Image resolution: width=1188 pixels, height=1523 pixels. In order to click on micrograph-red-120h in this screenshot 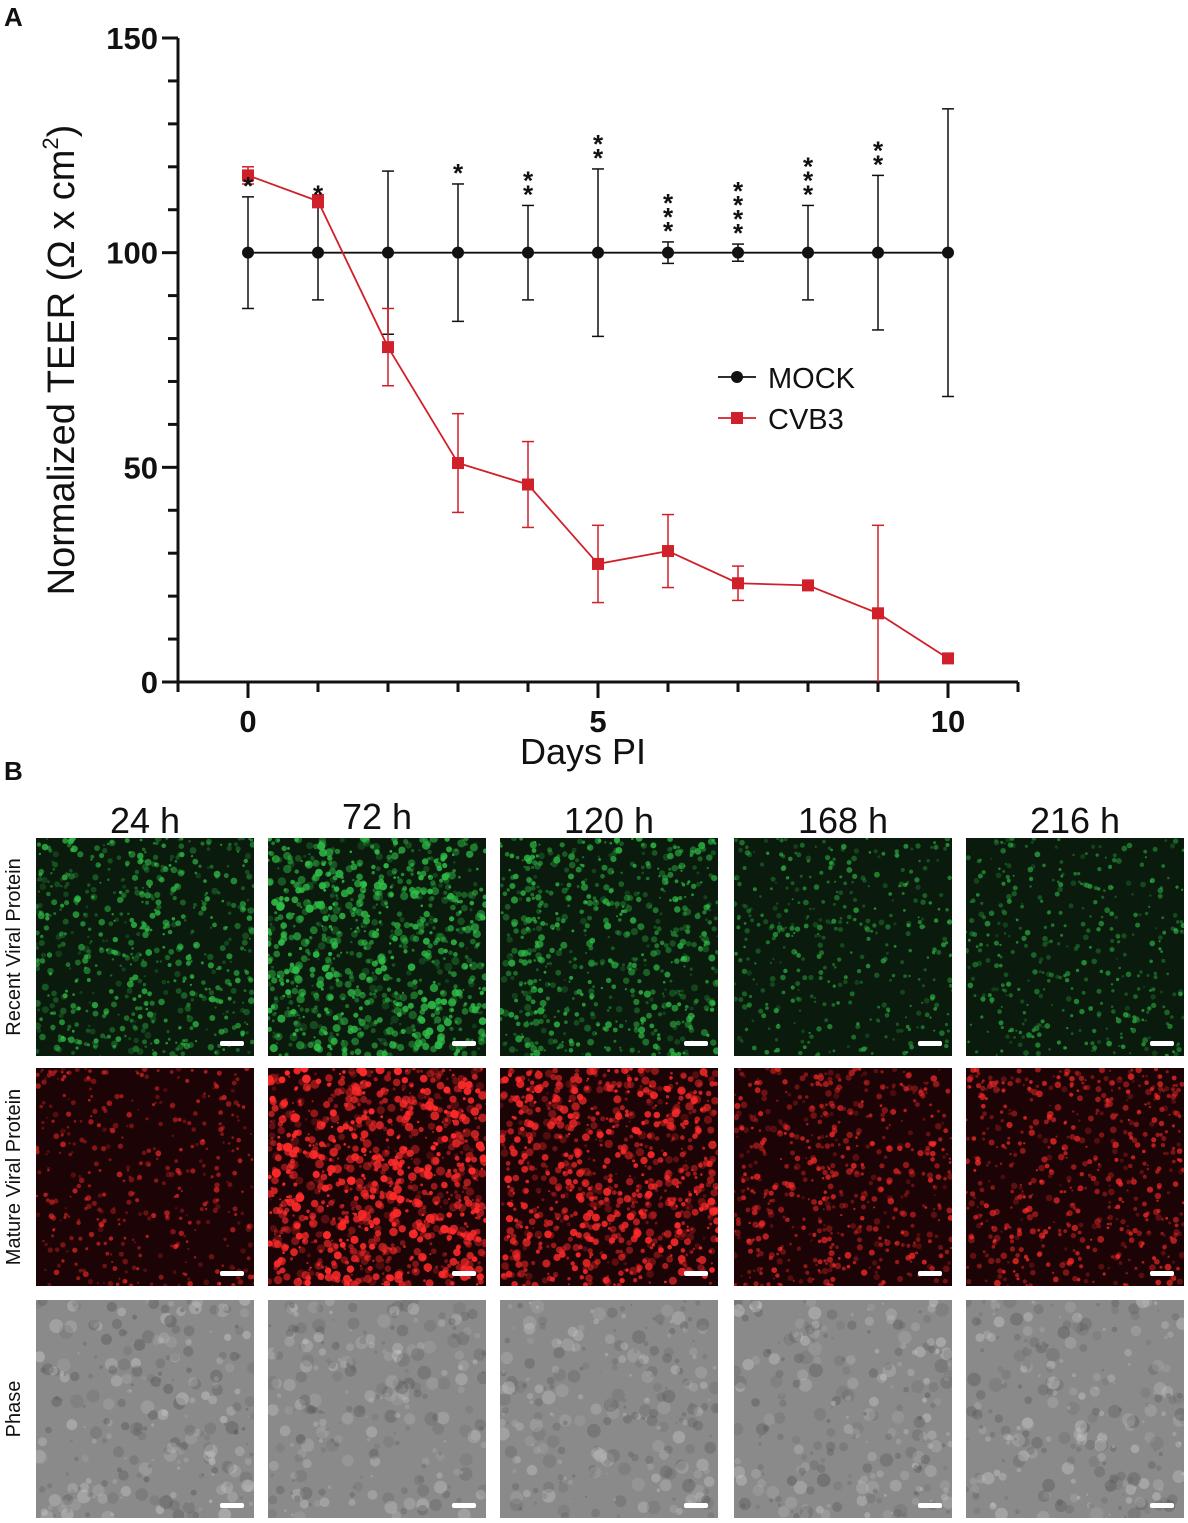, I will do `click(609, 1177)`.